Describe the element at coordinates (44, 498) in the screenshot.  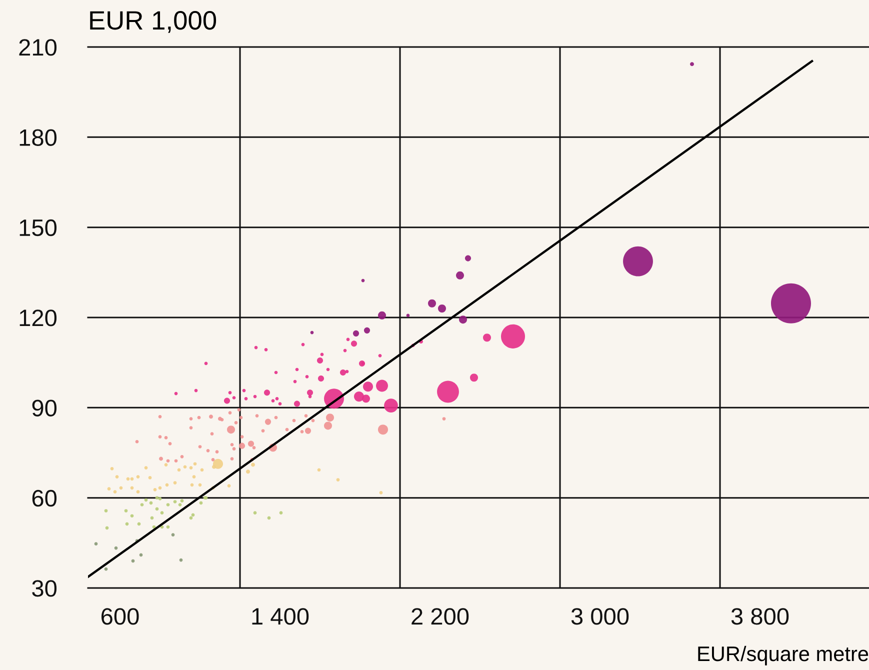
I see `y-tick-label: 60` at that location.